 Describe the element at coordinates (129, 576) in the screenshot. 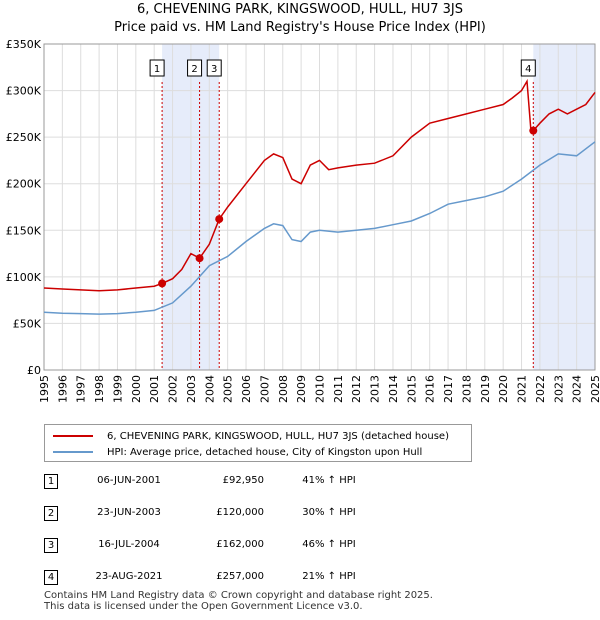

I see `sale-date: 23-AUG-2021` at that location.